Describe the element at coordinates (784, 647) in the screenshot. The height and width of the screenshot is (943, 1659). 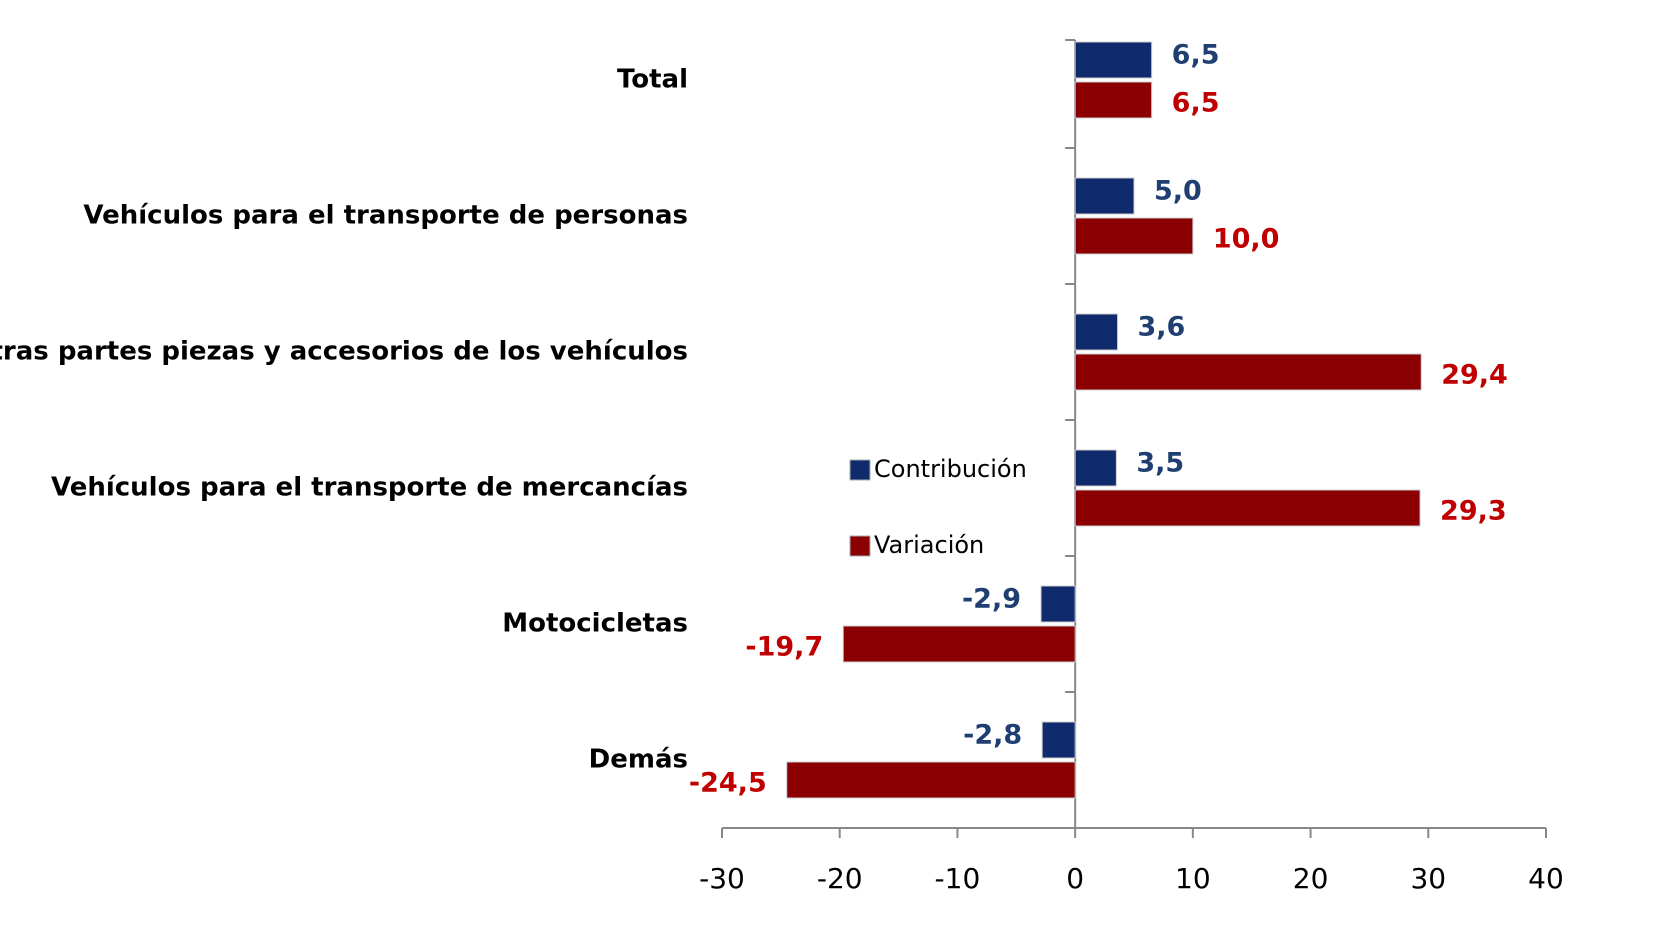
I see `value-label: -19,7` at that location.